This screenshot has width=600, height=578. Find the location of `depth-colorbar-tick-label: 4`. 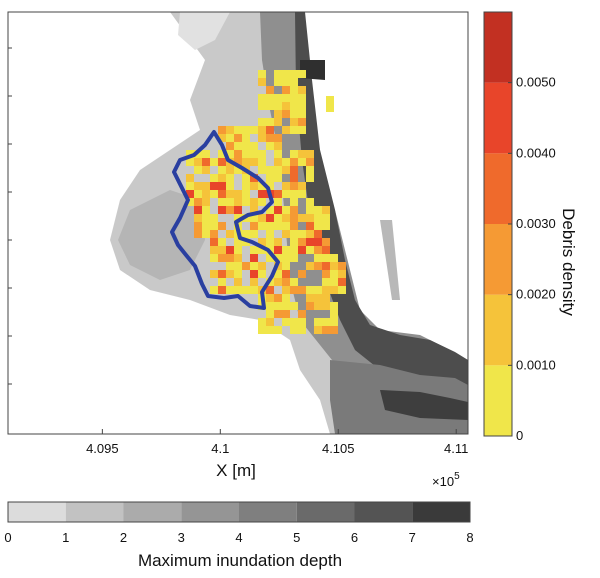

depth-colorbar-tick-label: 4 is located at coordinates (238, 537).